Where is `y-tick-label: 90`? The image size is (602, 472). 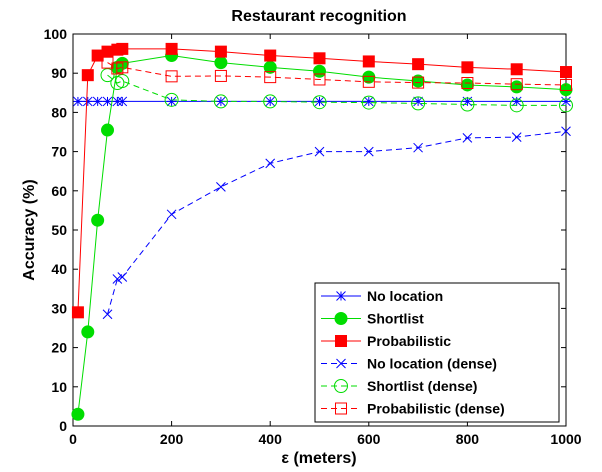
y-tick-label: 90 is located at coordinates (59, 73).